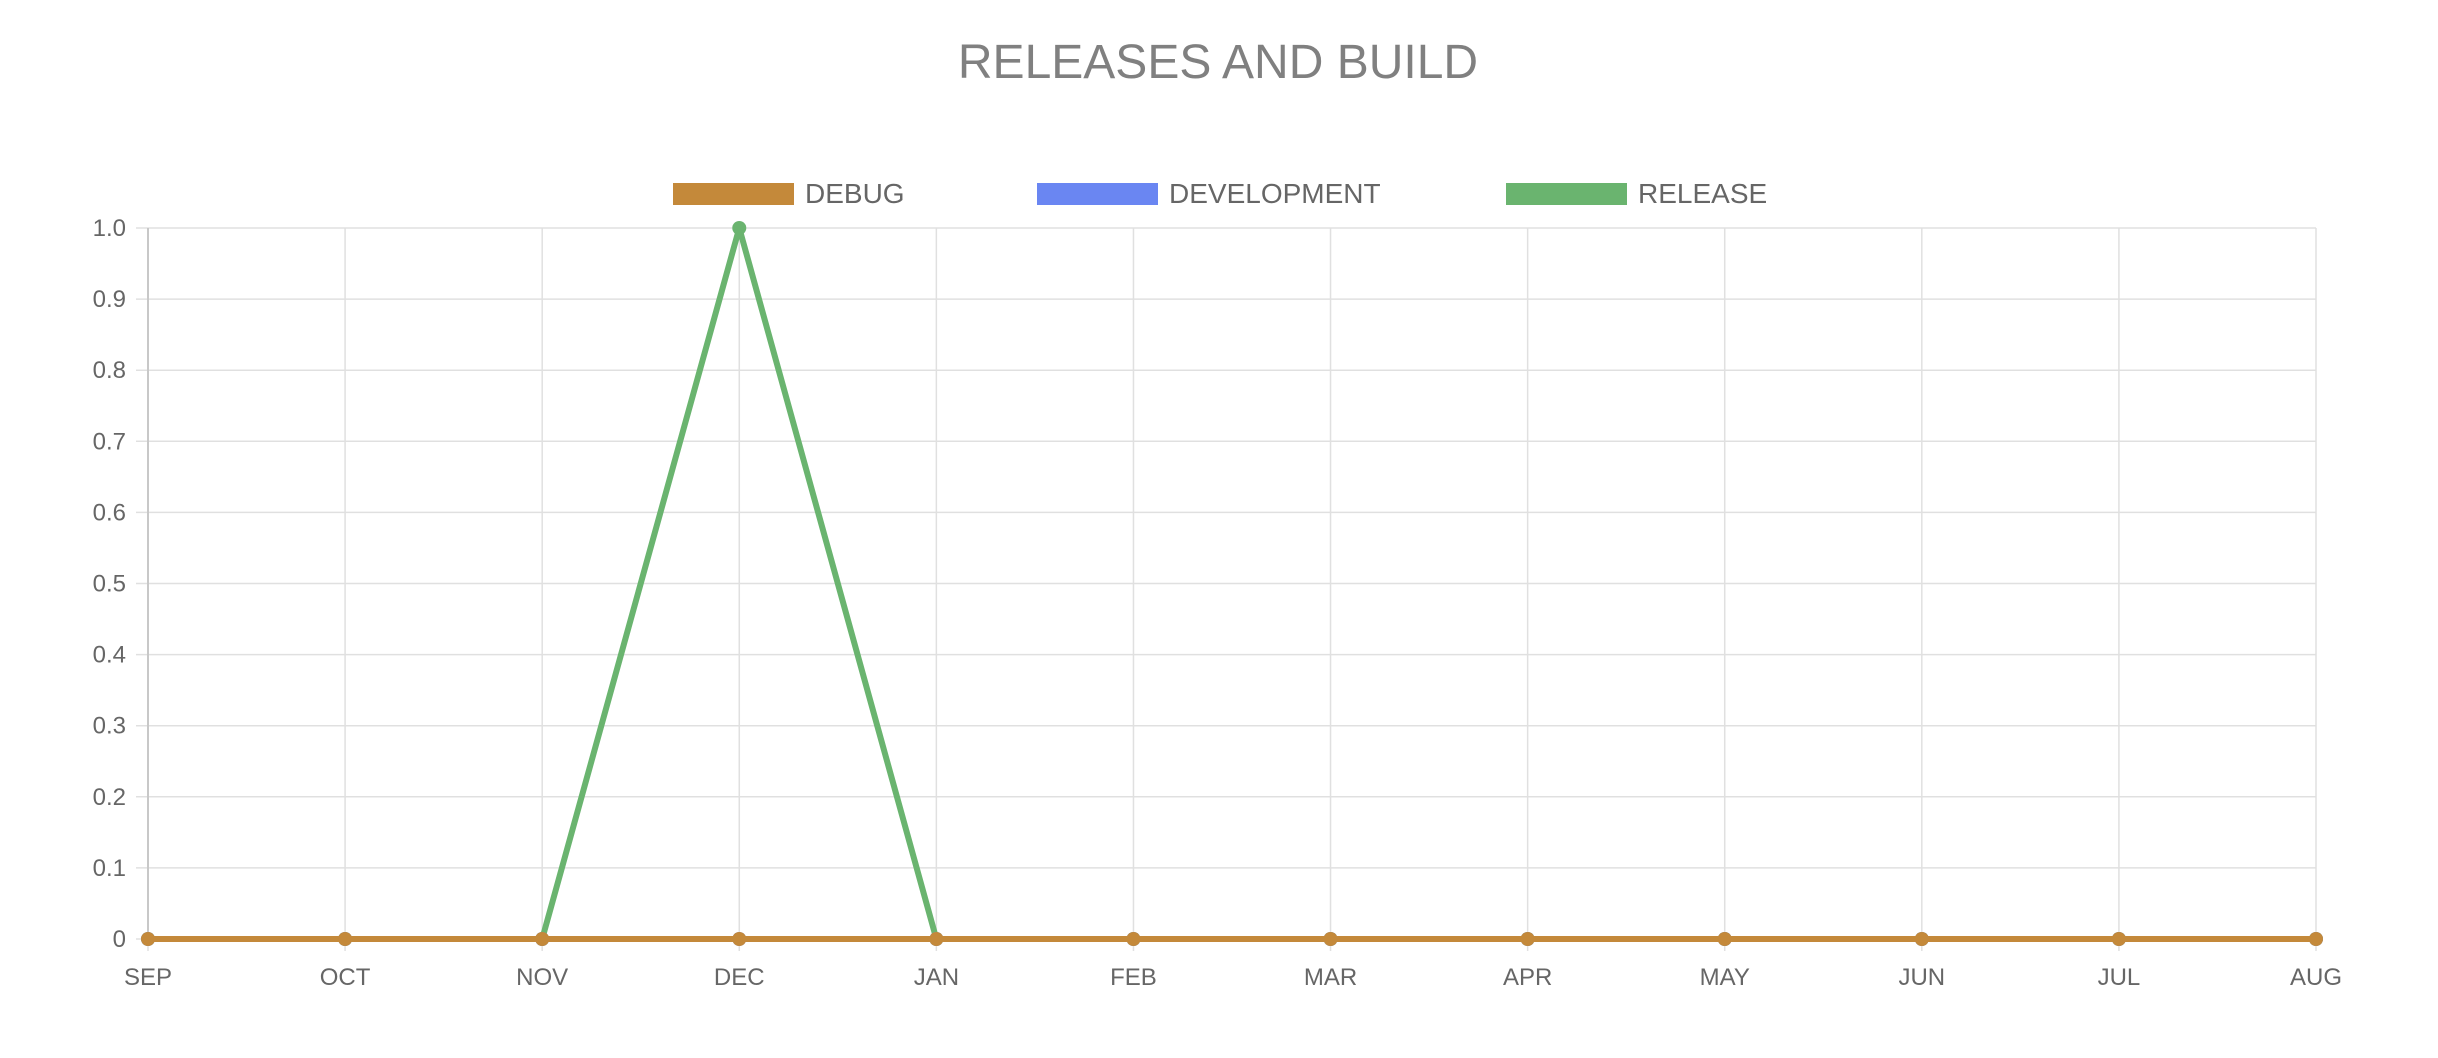 The width and height of the screenshot is (2438, 1058). I want to click on x-tick-label: JAN, so click(936, 977).